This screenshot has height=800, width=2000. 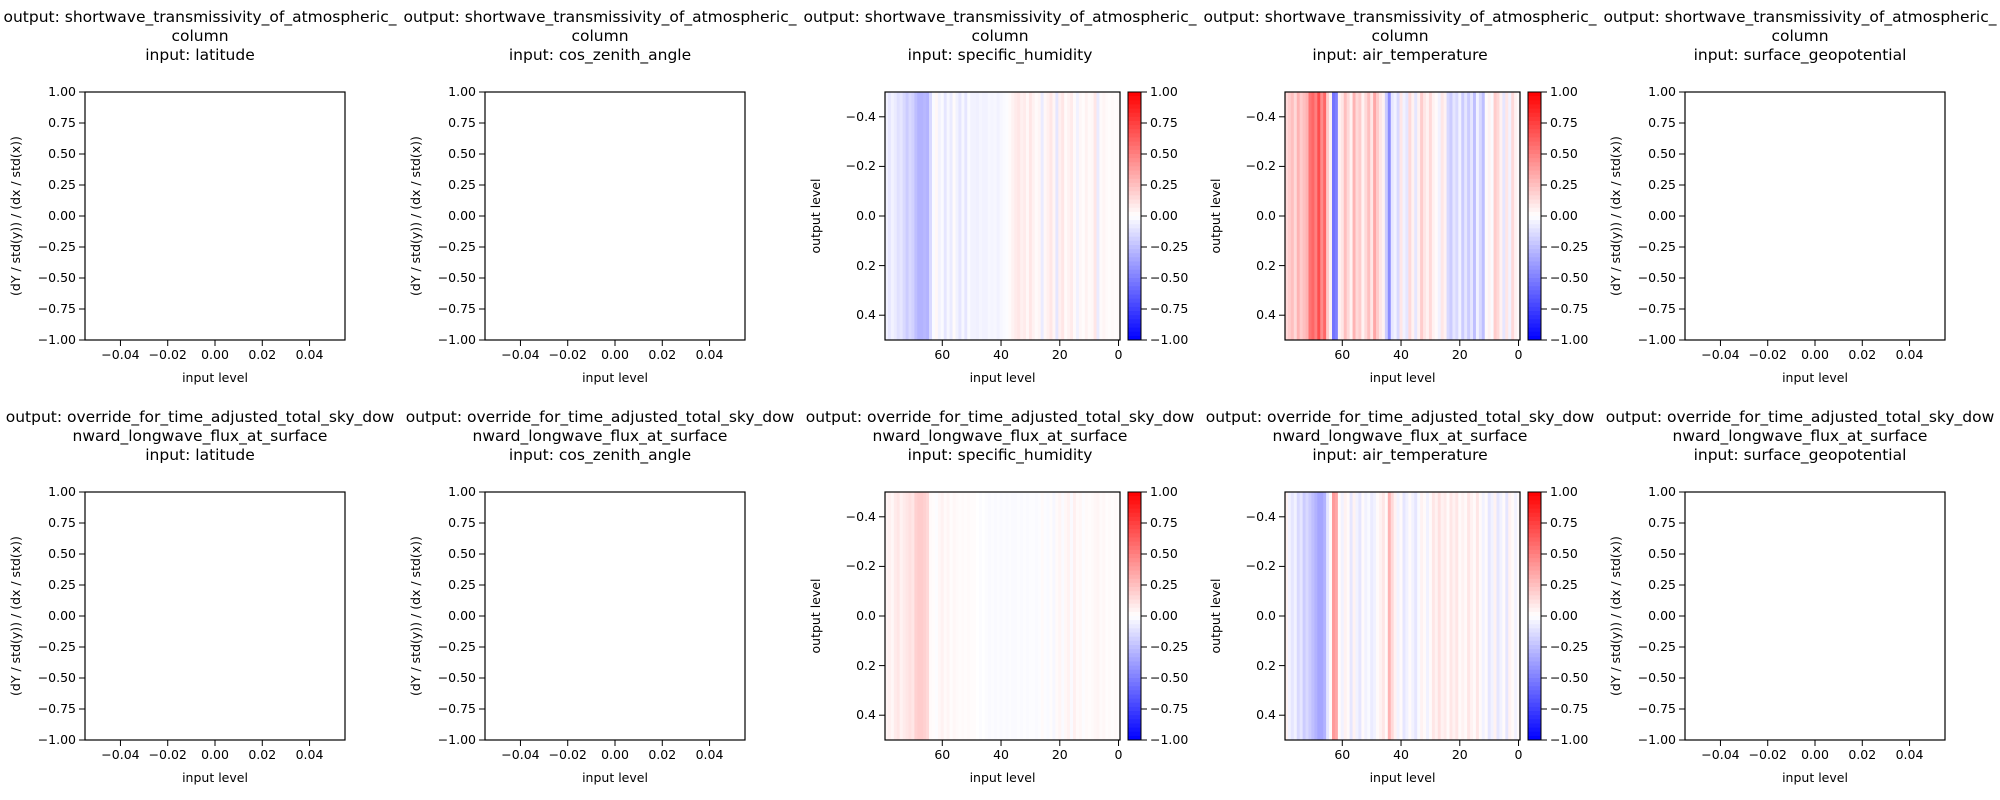 What do you see at coordinates (1656, 277) in the screenshot?
I see `y-tick-label: −0.50` at bounding box center [1656, 277].